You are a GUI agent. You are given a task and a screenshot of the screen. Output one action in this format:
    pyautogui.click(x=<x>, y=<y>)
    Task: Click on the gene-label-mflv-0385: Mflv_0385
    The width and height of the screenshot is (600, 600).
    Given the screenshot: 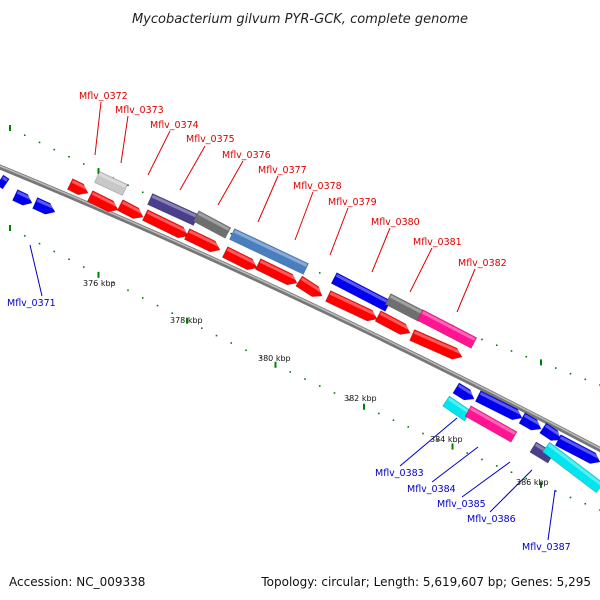 What is the action you would take?
    pyautogui.click(x=461, y=504)
    